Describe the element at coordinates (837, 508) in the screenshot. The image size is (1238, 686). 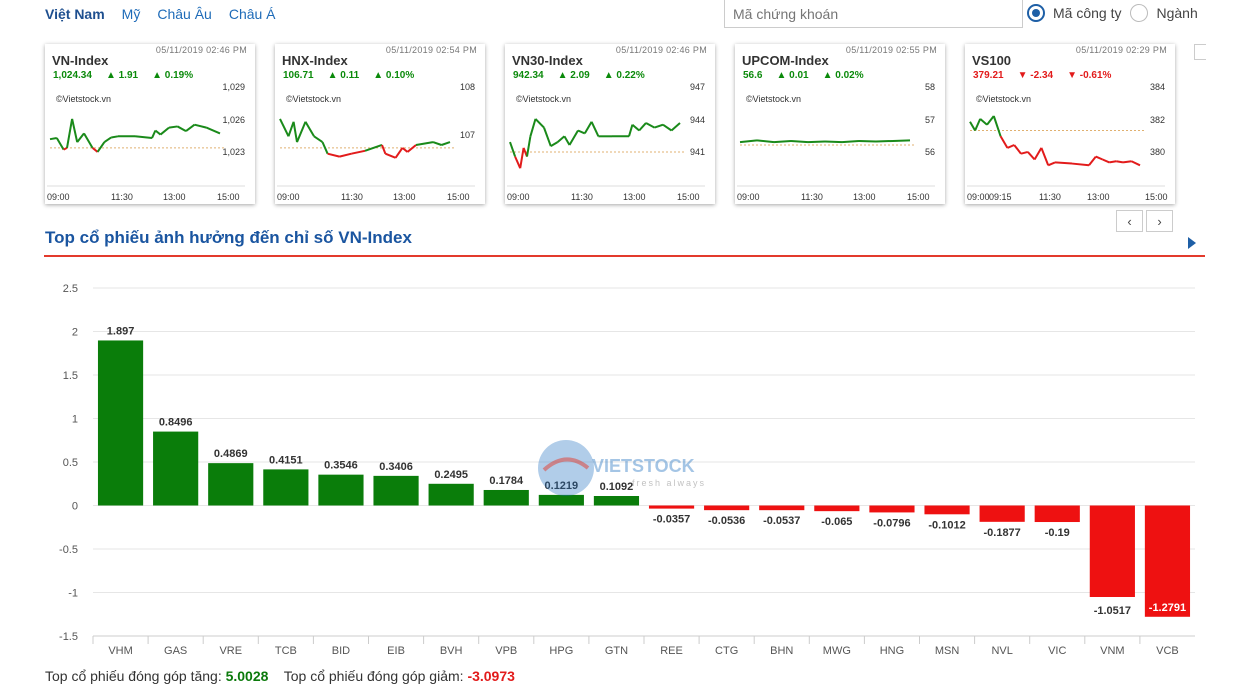
I see `bar-mwg` at that location.